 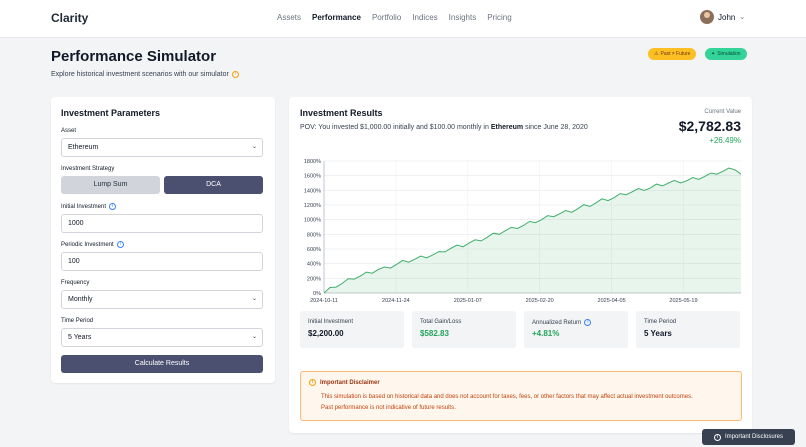 I want to click on time-period-select: 5 Years ⌄, so click(x=162, y=337).